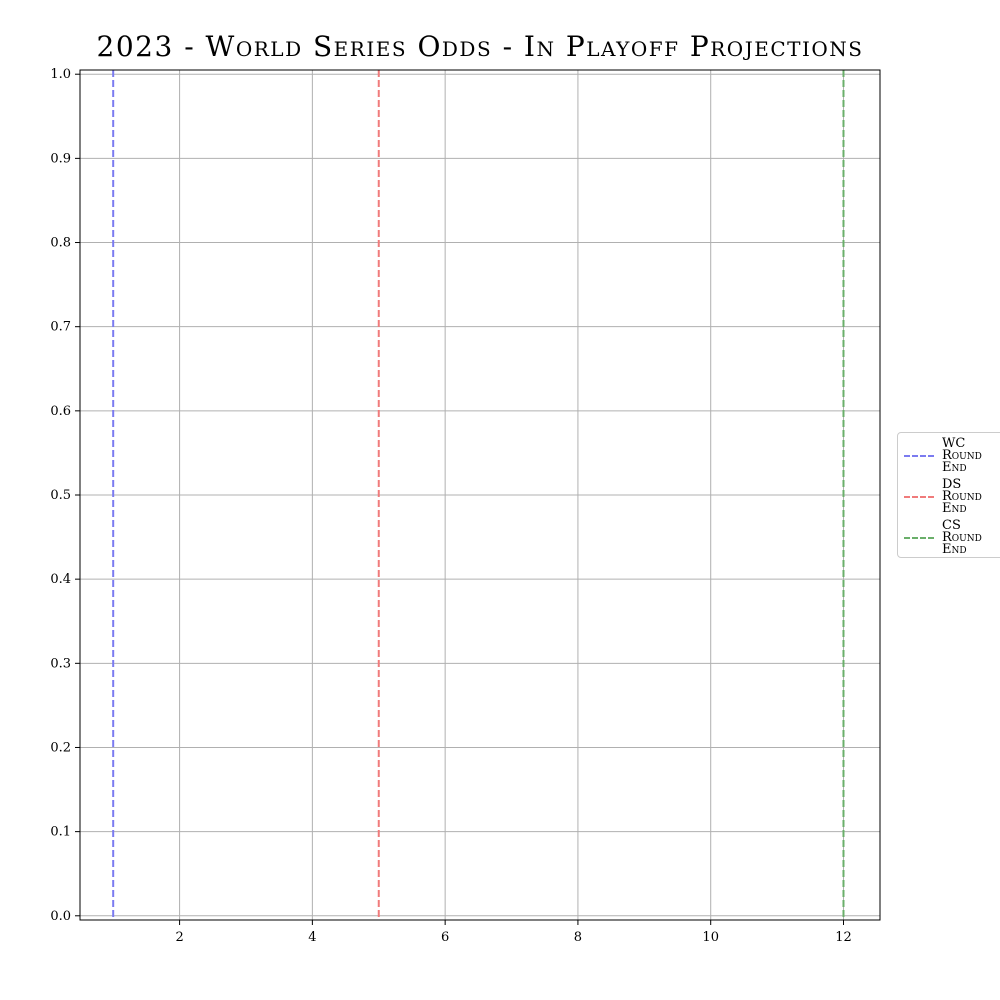 Image resolution: width=1000 pixels, height=1000 pixels. Describe the element at coordinates (60, 747) in the screenshot. I see `y-tick-label: 0.2` at that location.